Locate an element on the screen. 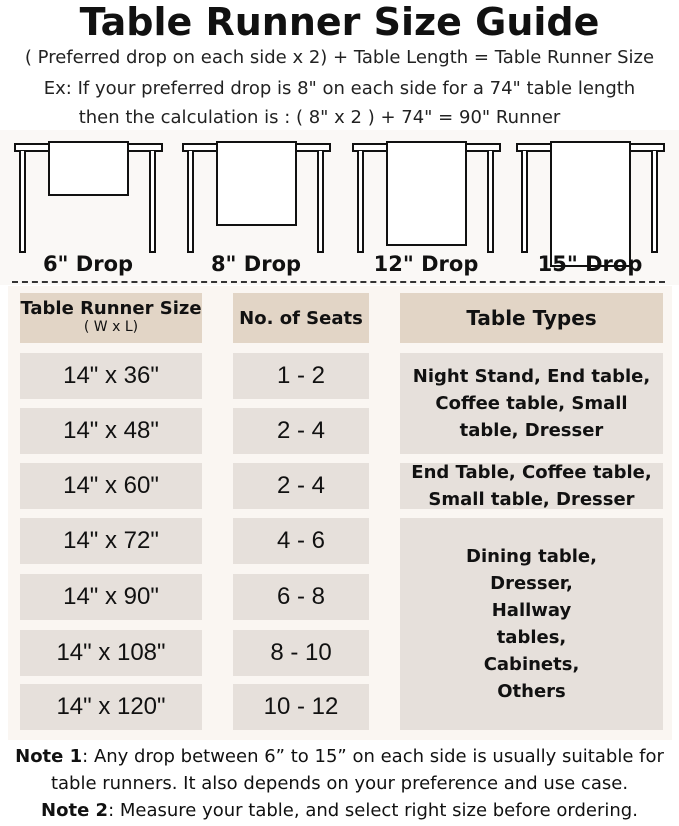  seats-cell: 6 - 8 is located at coordinates (301, 597).